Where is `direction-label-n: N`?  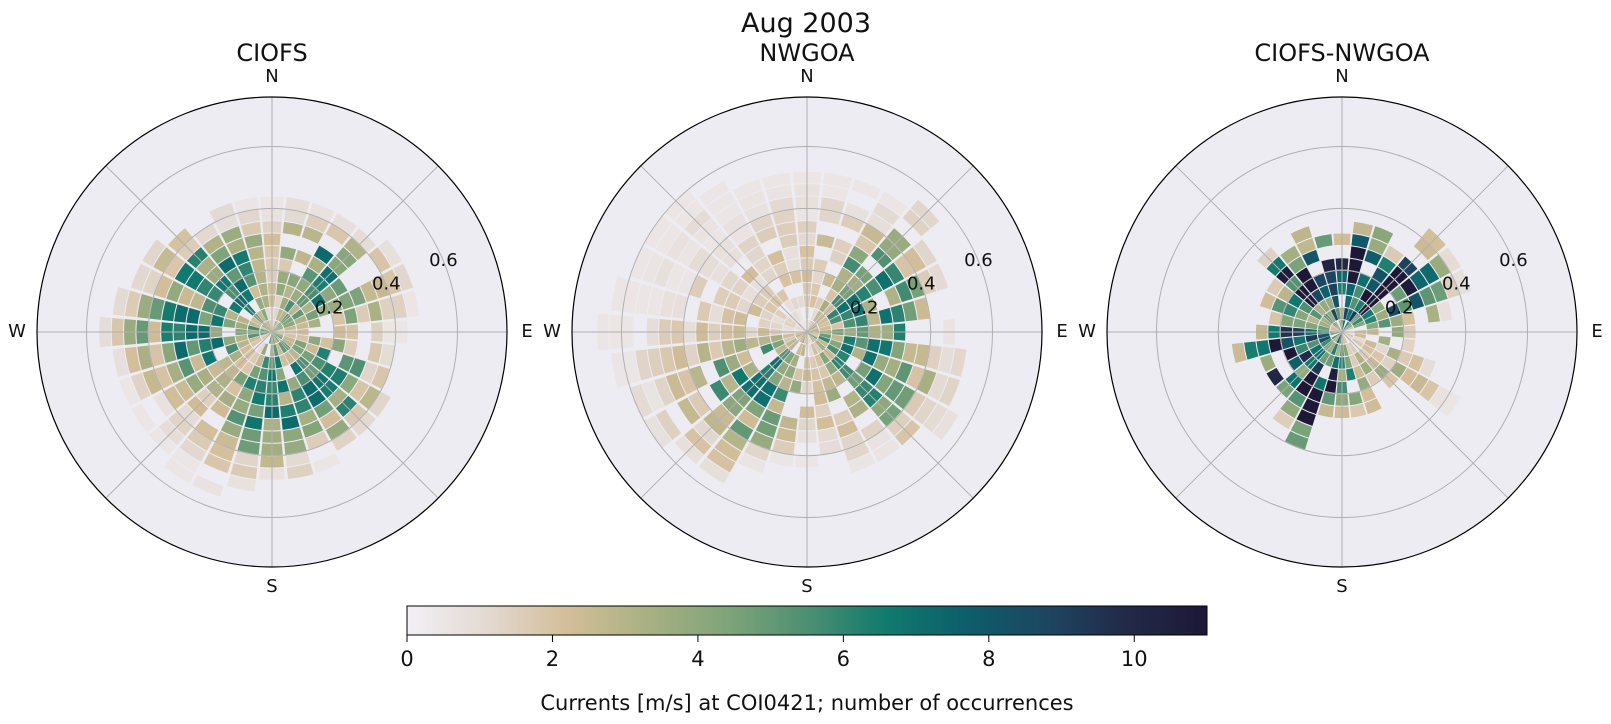 direction-label-n: N is located at coordinates (1341, 76).